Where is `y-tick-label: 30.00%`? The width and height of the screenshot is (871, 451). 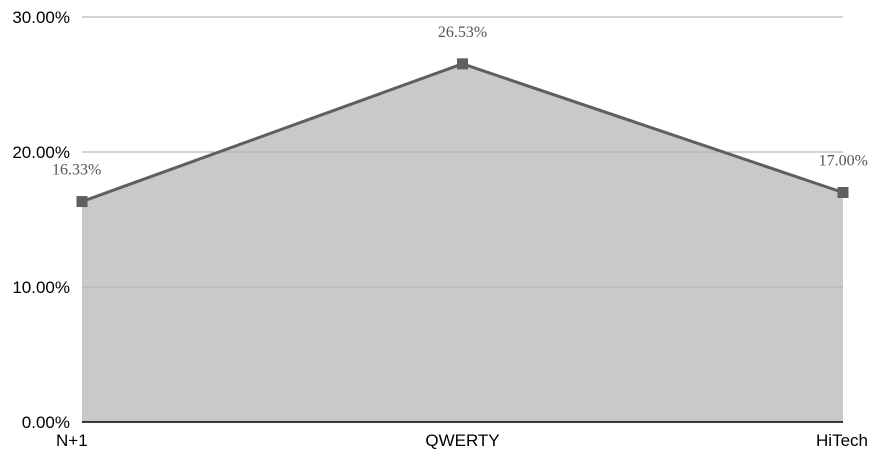
y-tick-label: 30.00% is located at coordinates (41, 17).